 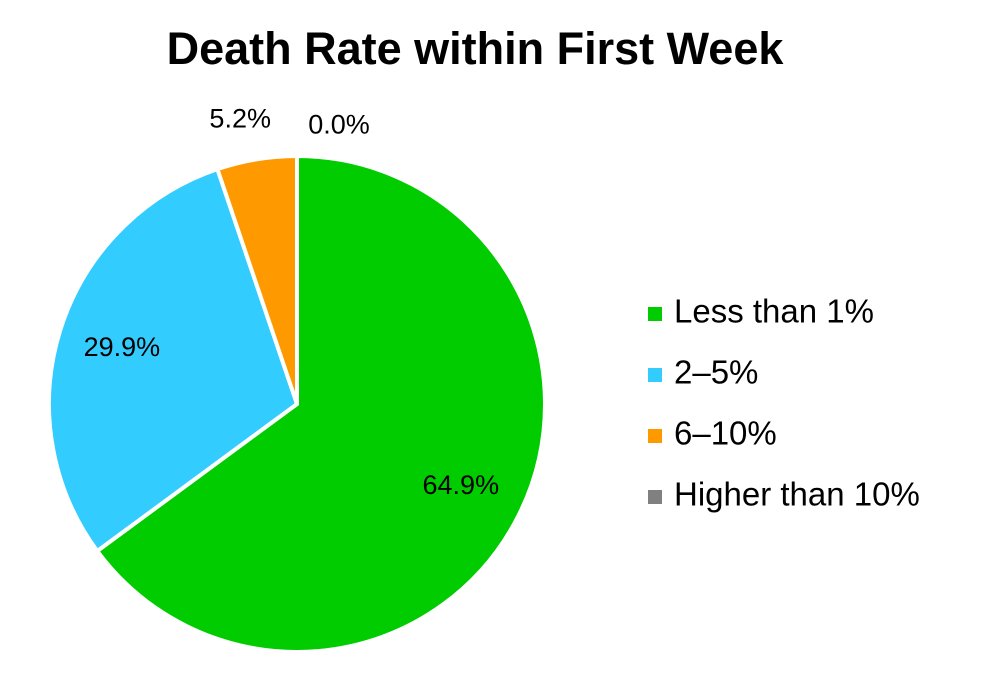 I want to click on data-label-6-10: 5.2%, so click(x=240, y=118).